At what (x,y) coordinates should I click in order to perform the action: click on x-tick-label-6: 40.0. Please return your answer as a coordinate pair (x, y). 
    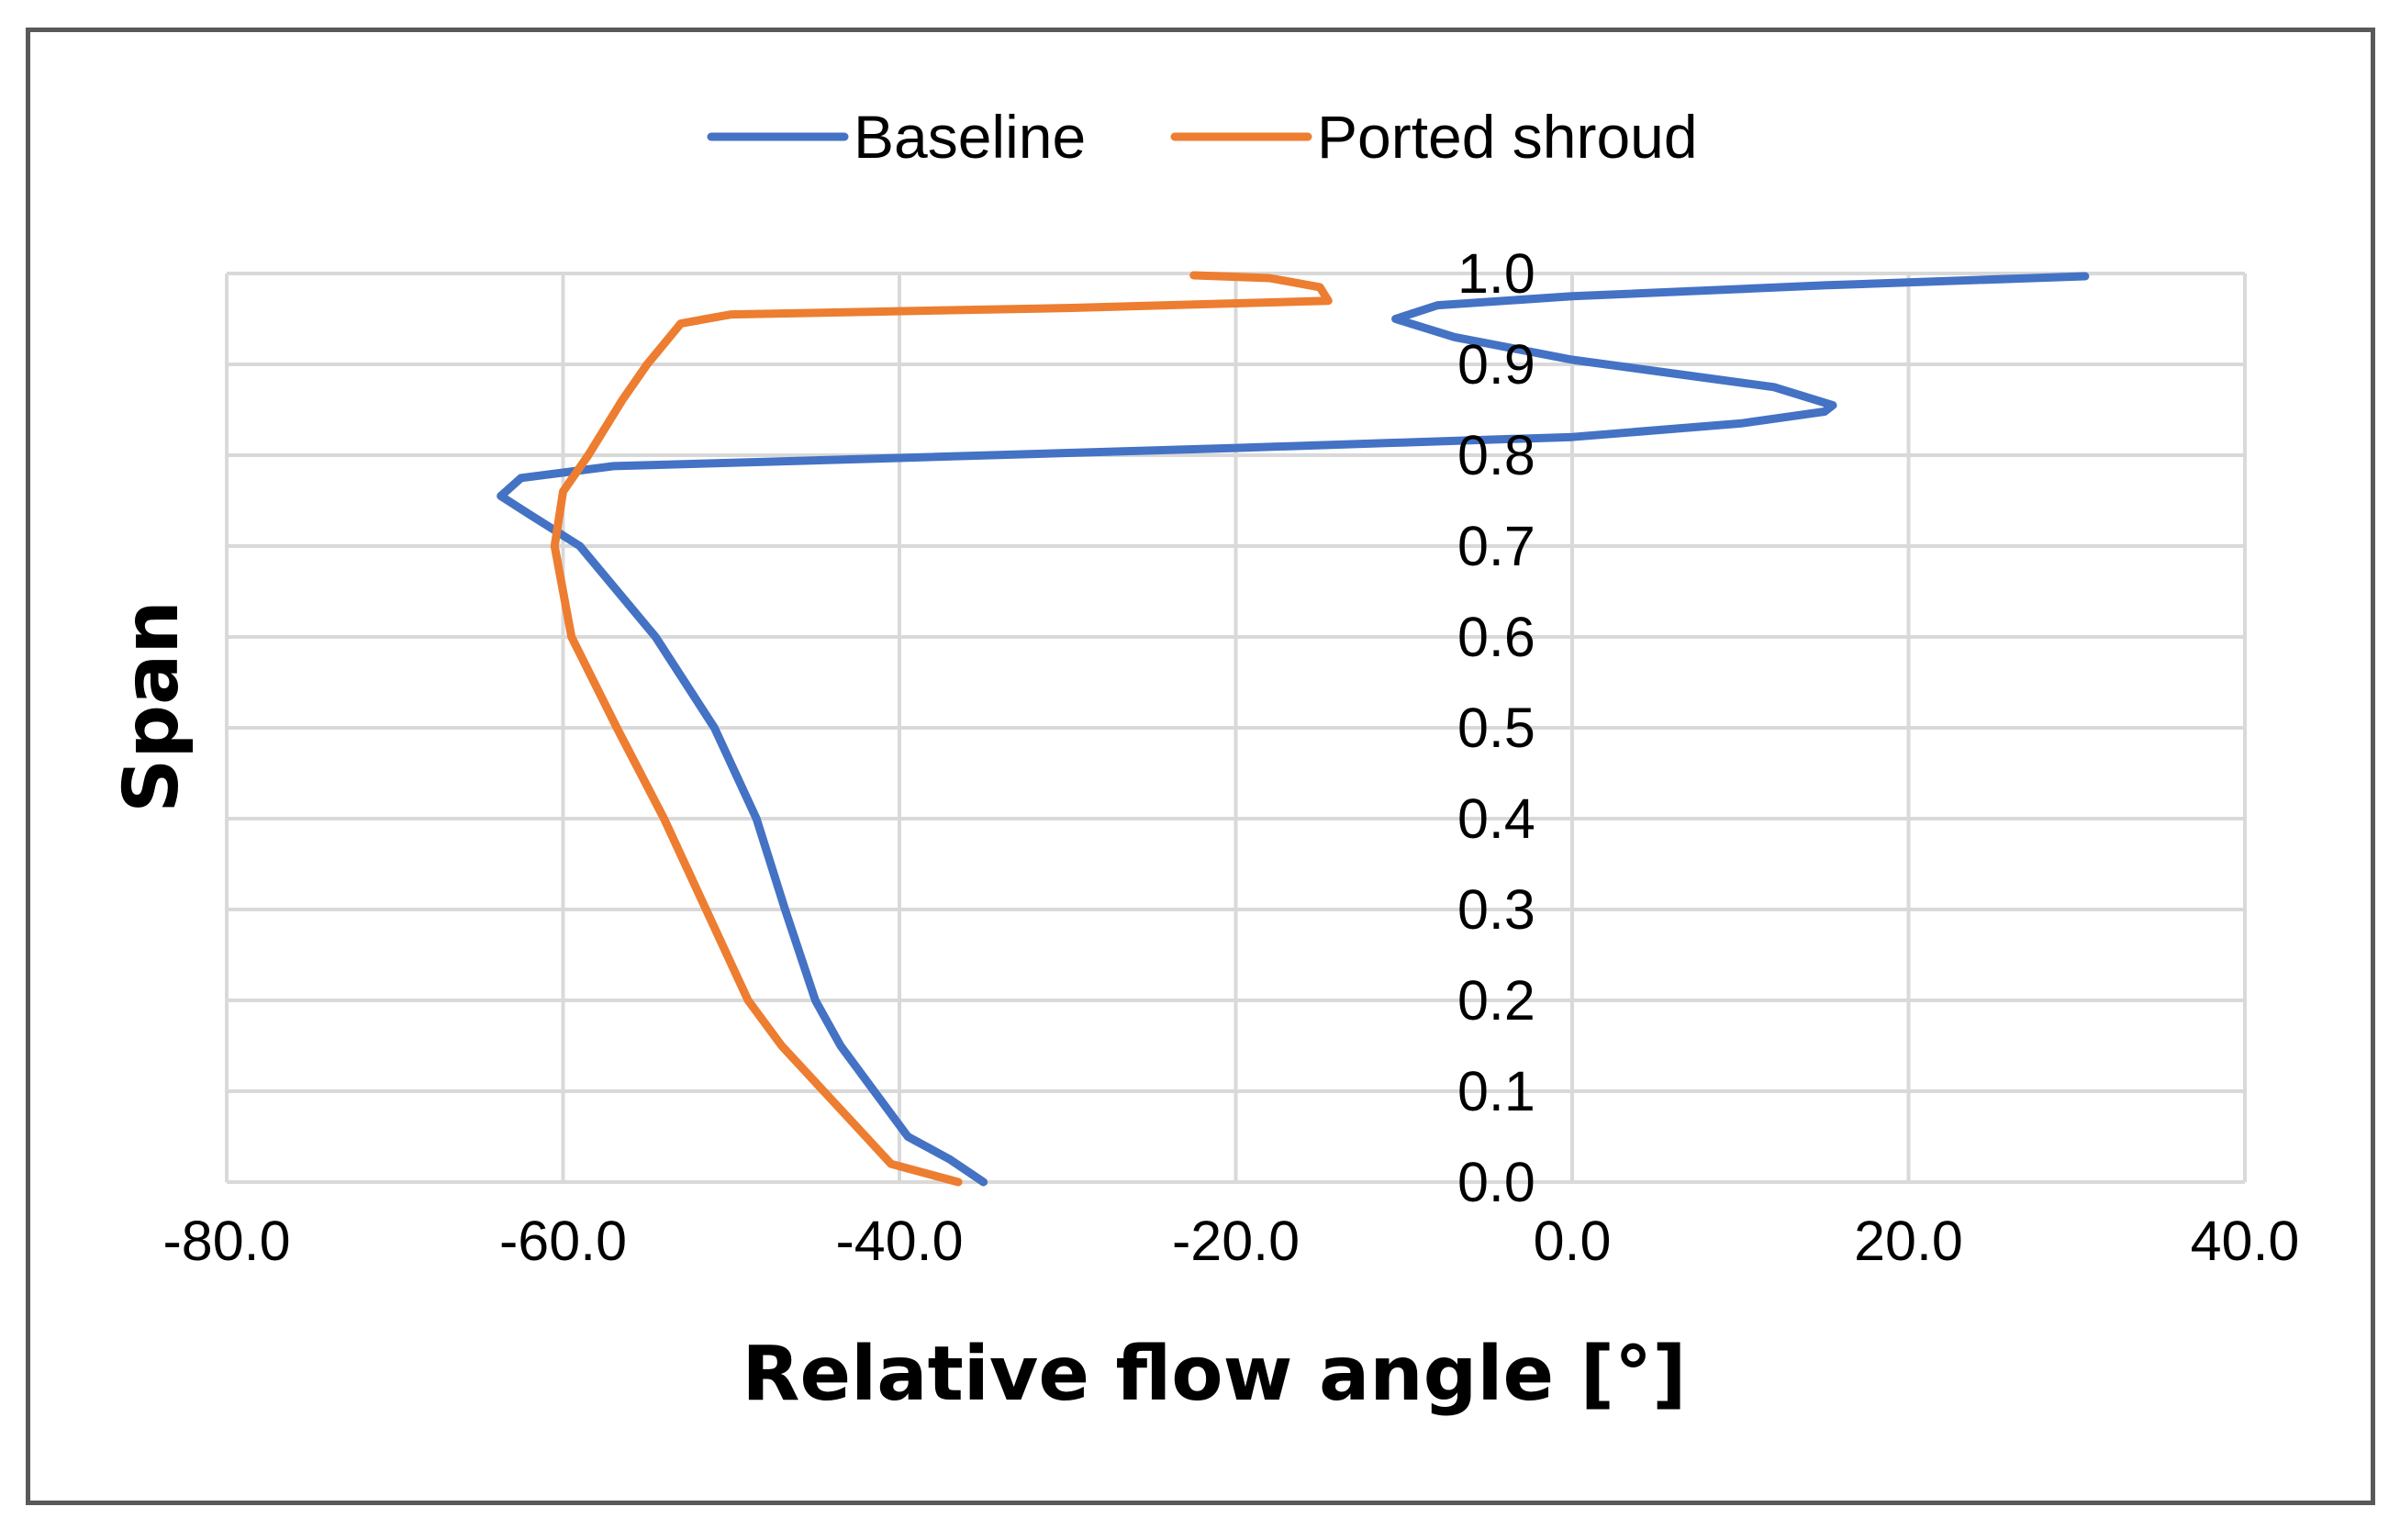
    Looking at the image, I should click on (2245, 1241).